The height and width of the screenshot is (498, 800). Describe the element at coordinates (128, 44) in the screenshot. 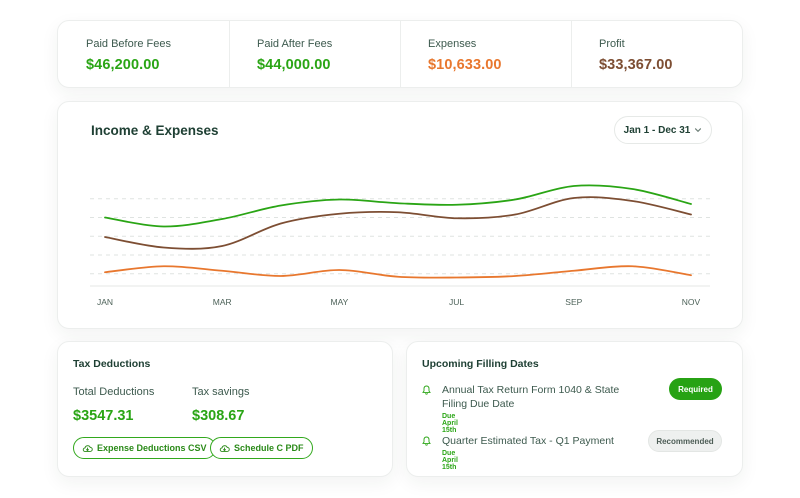

I see `stat-label: Paid Before Fees` at that location.